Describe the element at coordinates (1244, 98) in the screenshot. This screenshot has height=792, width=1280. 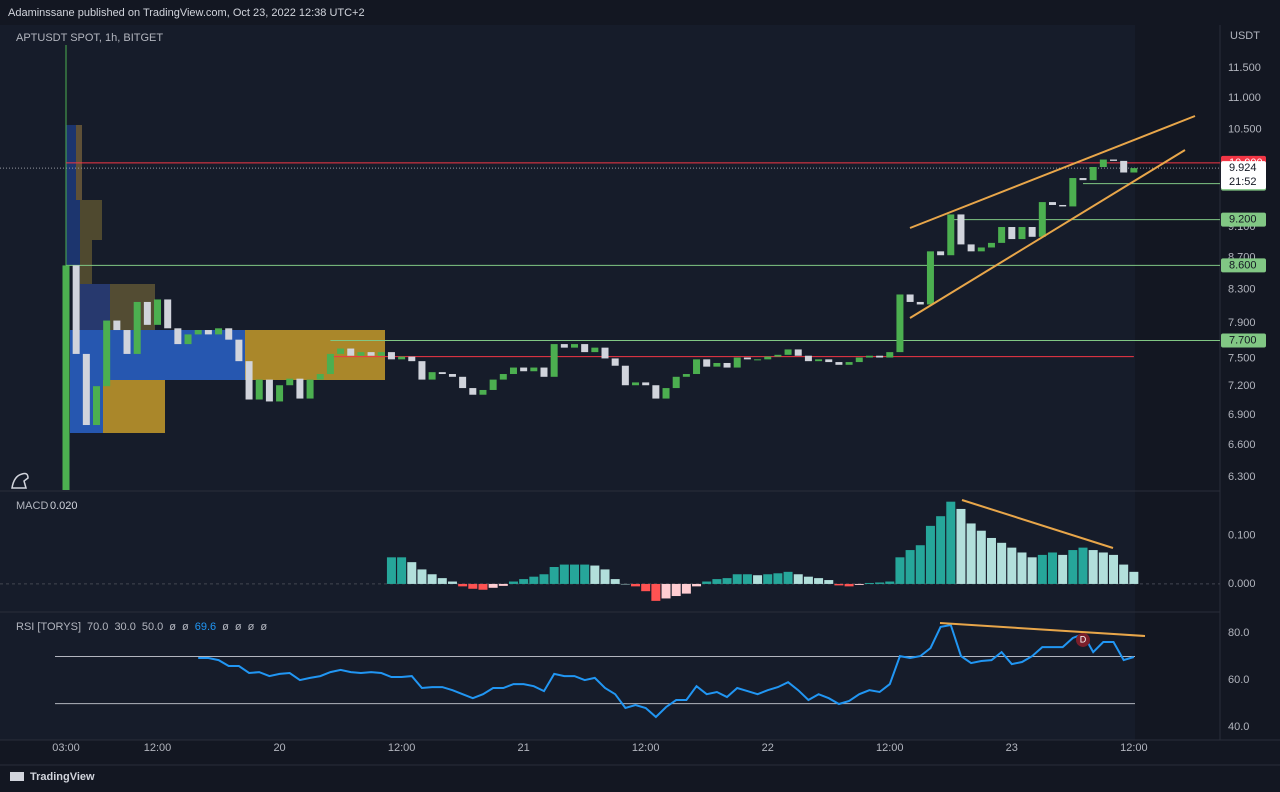
I see `y-tick-label: 11.000` at that location.